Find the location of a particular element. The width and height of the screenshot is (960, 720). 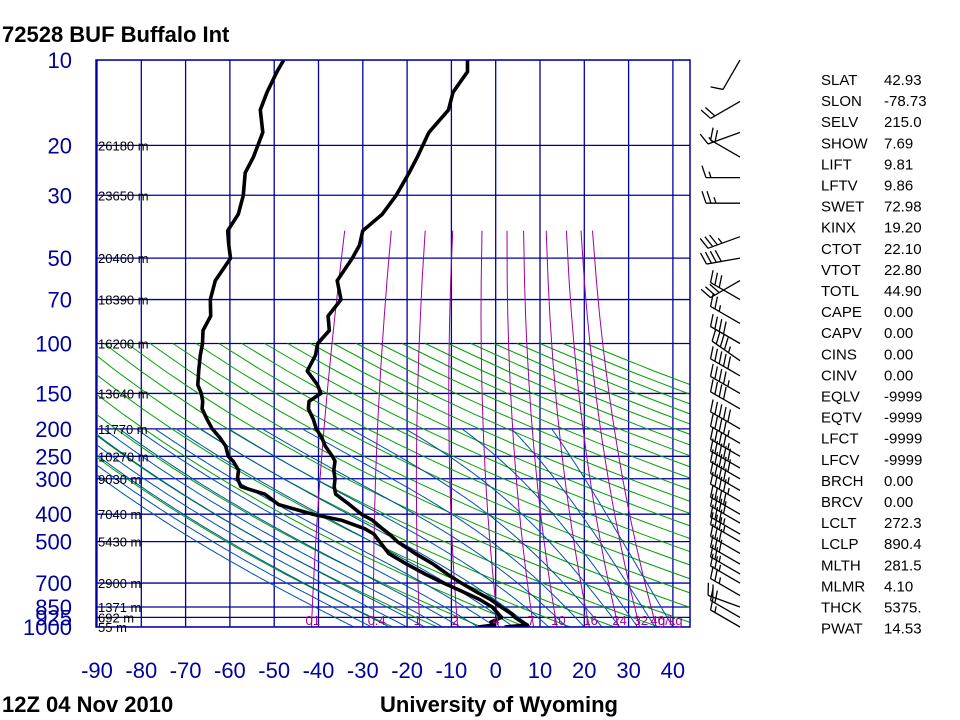

height-label: 13640 m is located at coordinates (123, 393).